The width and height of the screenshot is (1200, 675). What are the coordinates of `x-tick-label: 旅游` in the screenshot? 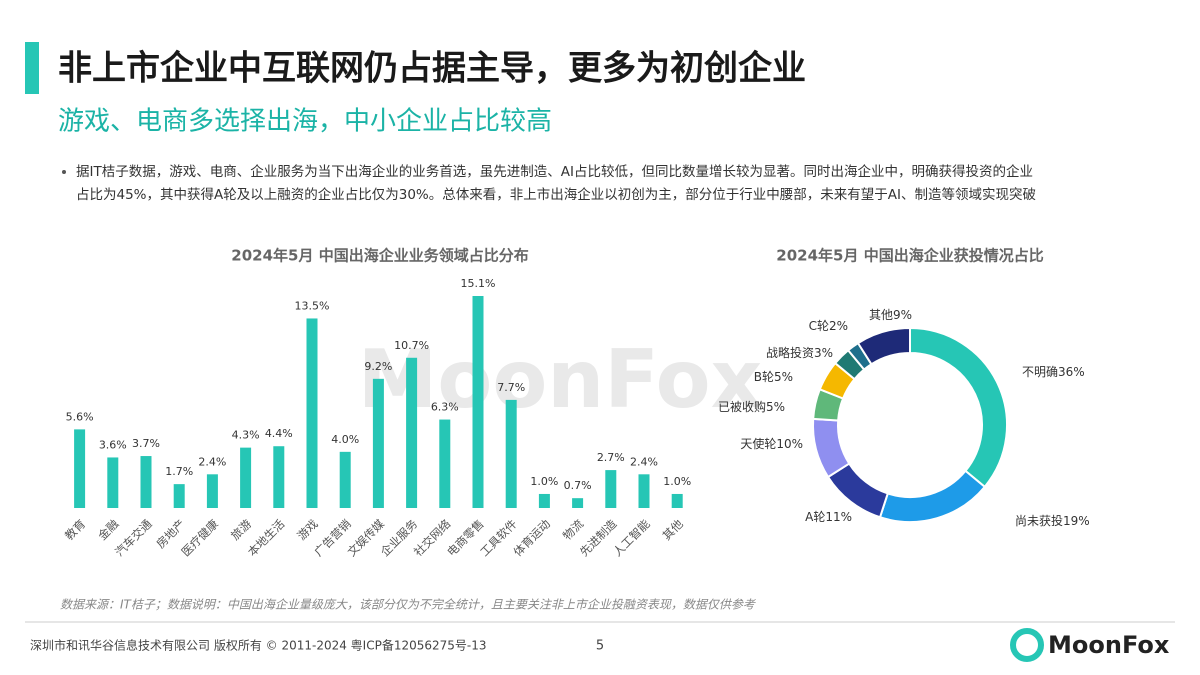 It's located at (241, 529).